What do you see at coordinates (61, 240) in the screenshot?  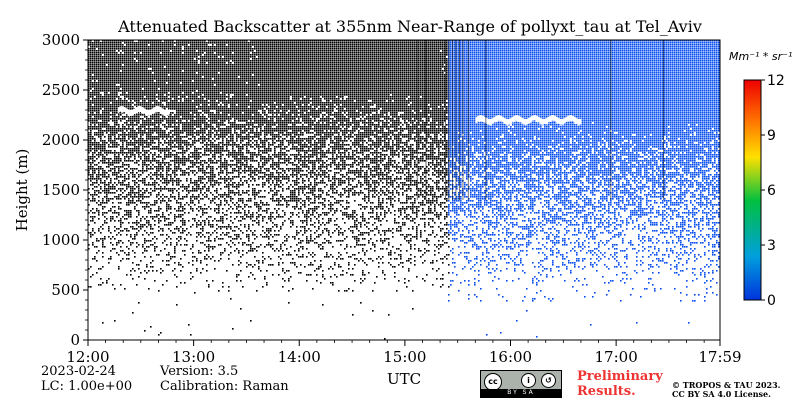 I see `y-tick-label: 1000` at bounding box center [61, 240].